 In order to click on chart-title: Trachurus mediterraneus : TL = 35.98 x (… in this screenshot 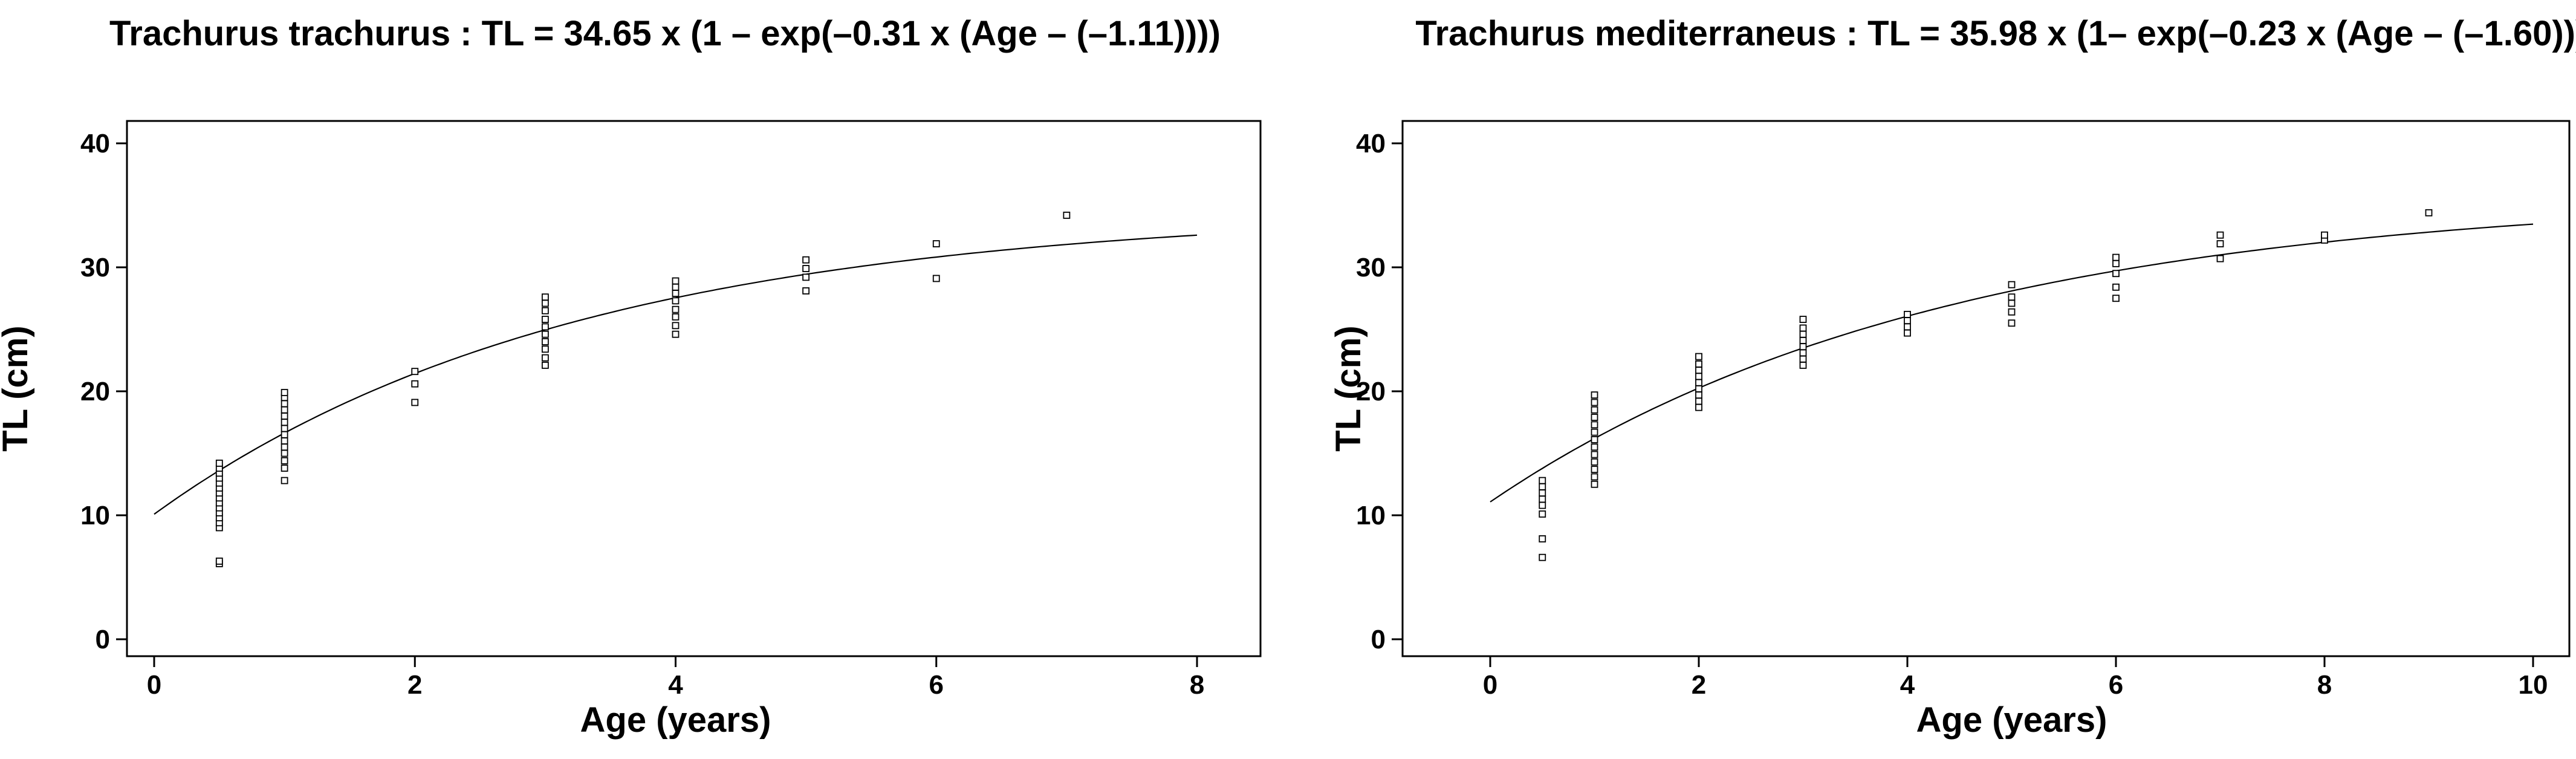, I will do `click(1996, 33)`.